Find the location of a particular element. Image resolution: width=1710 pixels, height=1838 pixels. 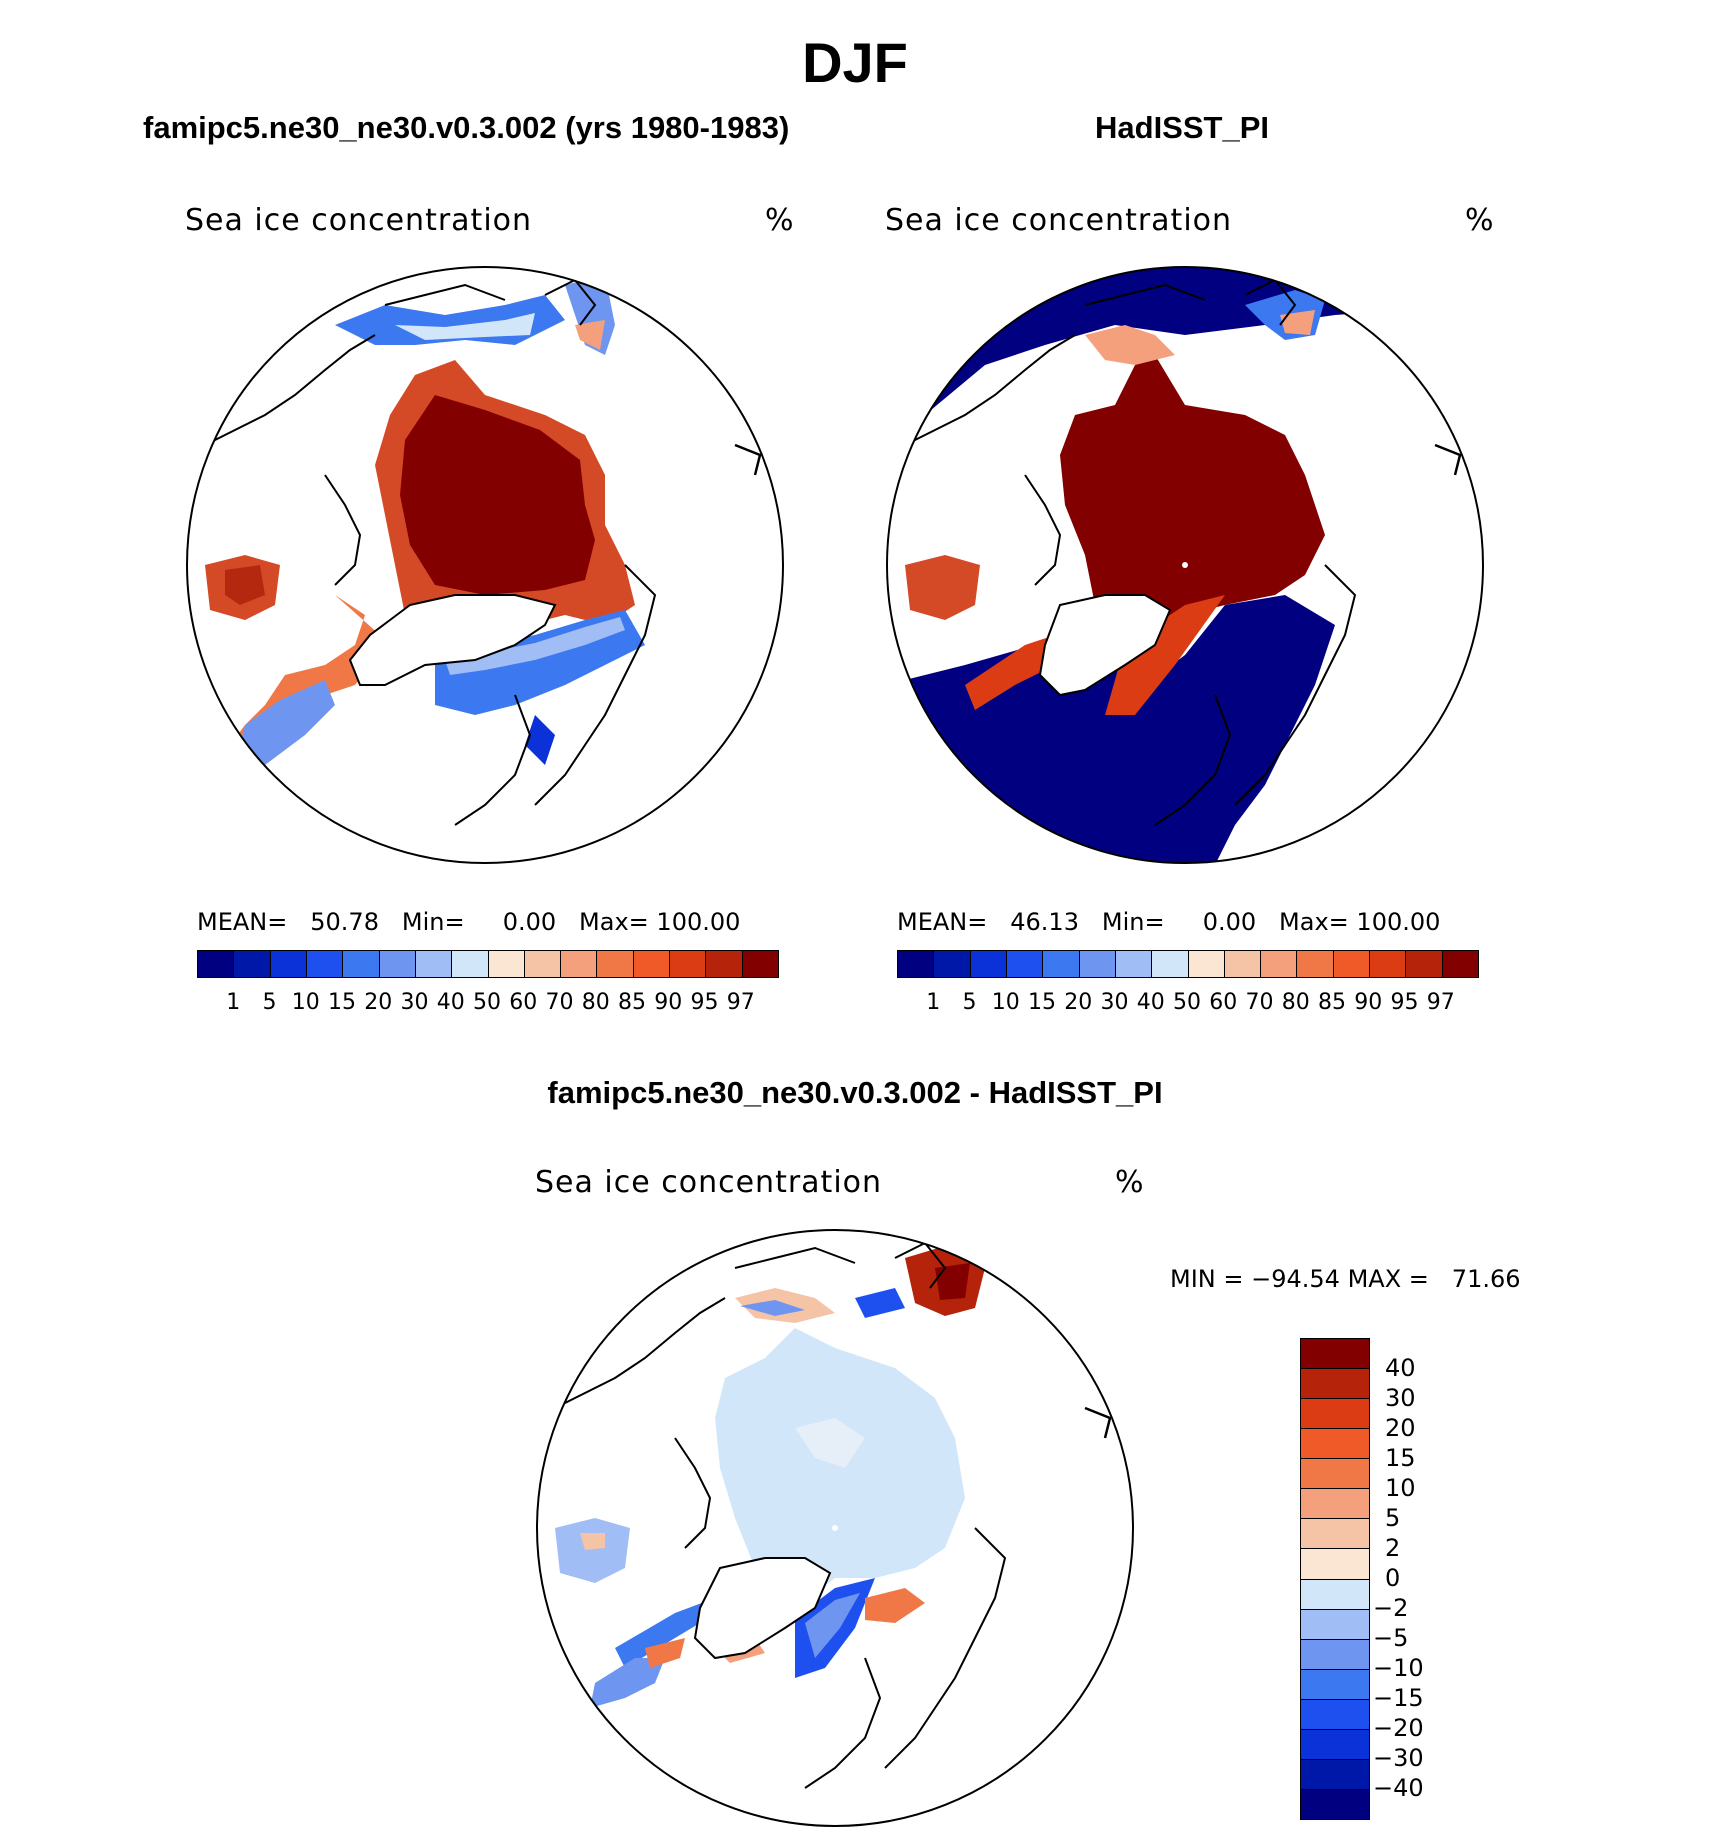

model-min-value: 0.00 is located at coordinates (529, 922).